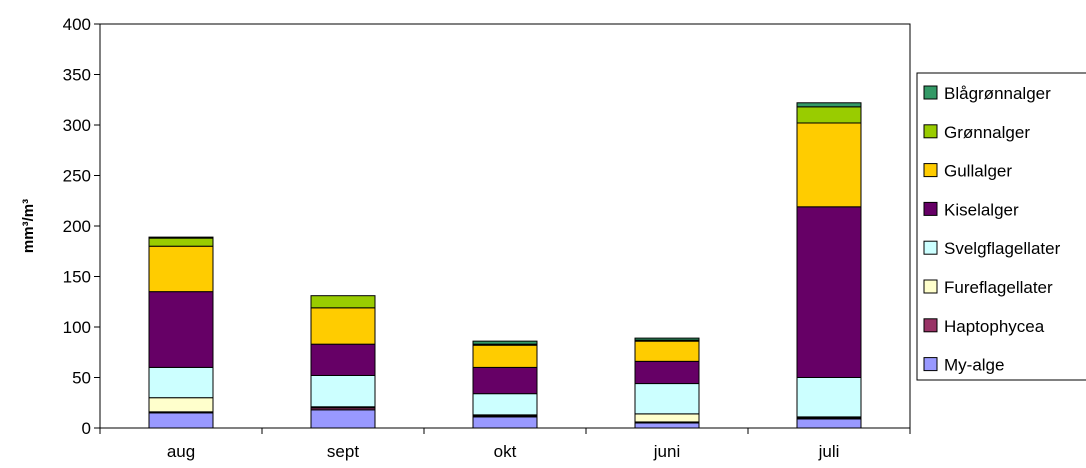 This screenshot has height=468, width=1086. What do you see at coordinates (86, 428) in the screenshot?
I see `y-tick-label: 0` at bounding box center [86, 428].